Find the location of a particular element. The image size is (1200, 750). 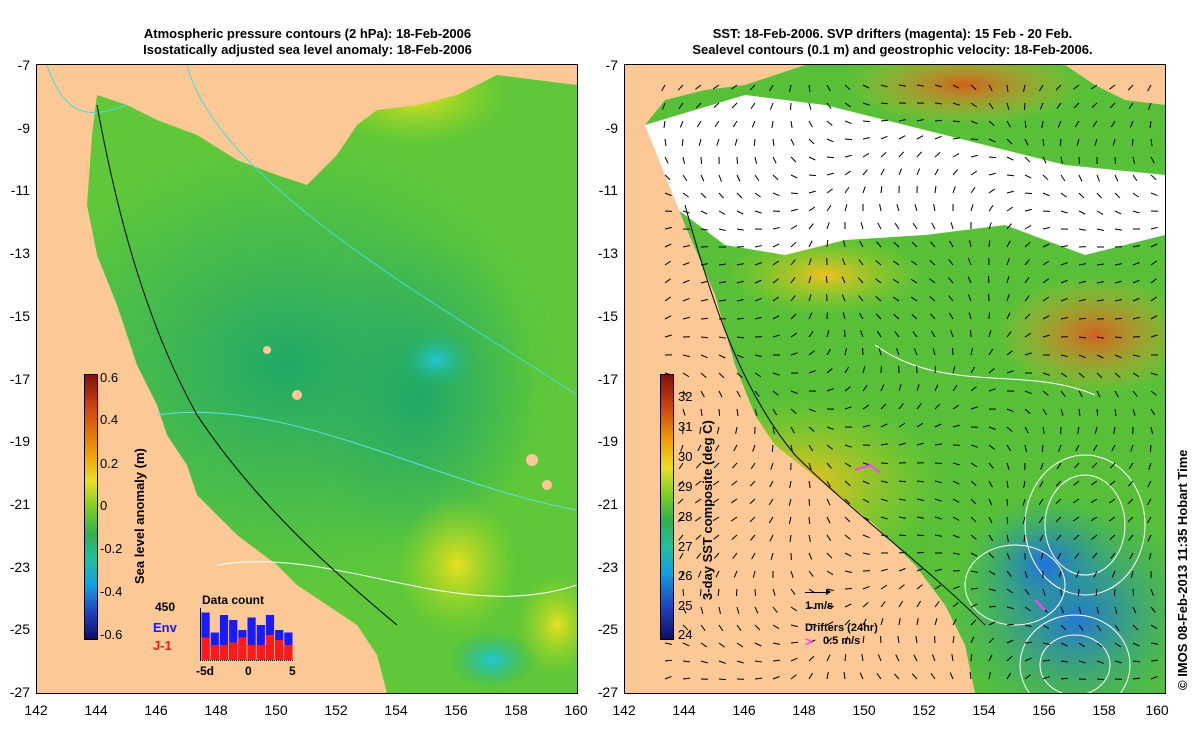

data-count-x-tick: 5 is located at coordinates (292, 671).